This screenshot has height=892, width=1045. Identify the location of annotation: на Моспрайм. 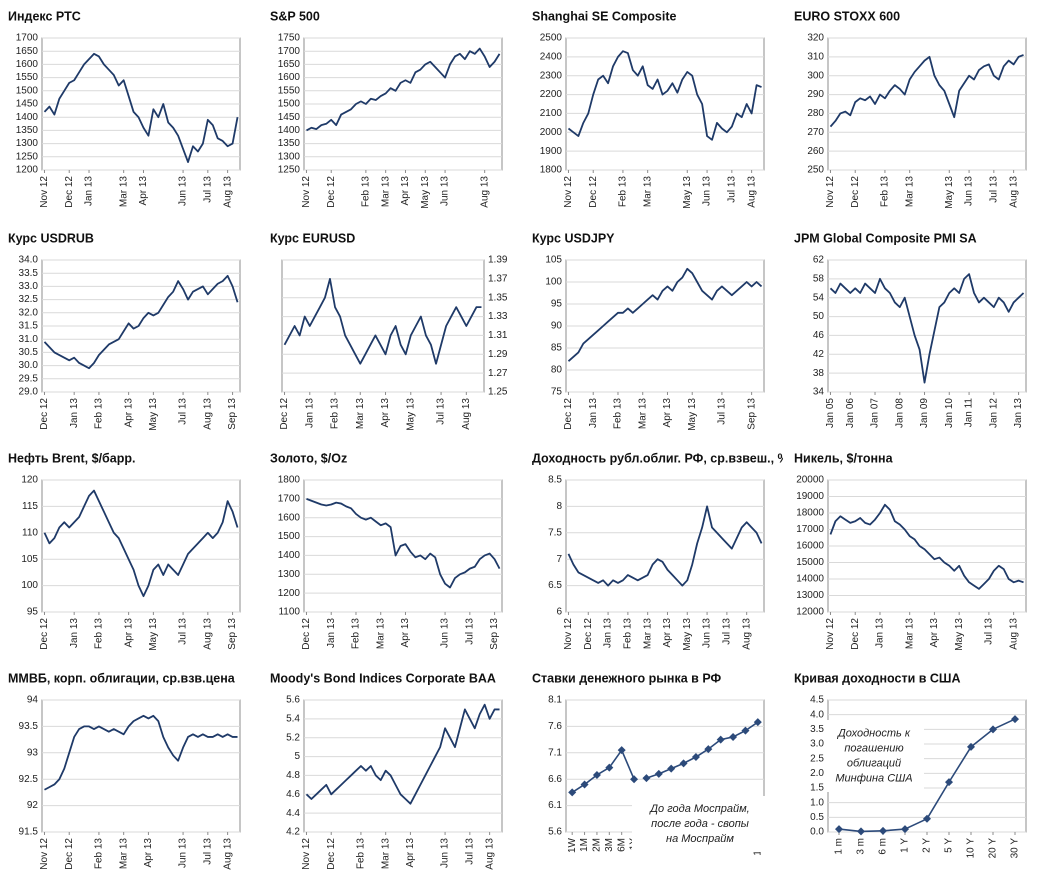
(700, 839).